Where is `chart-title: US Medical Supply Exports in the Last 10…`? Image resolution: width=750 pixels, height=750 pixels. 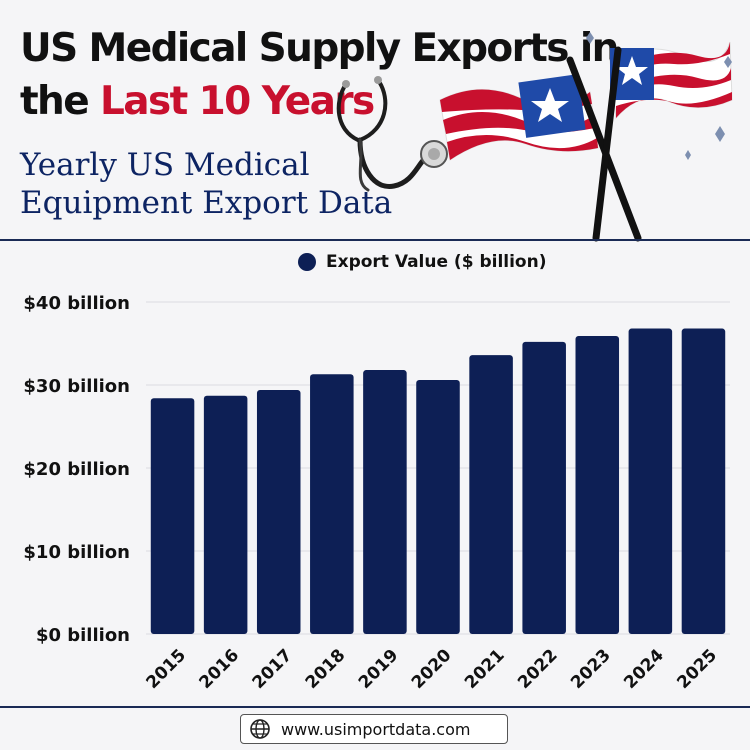 chart-title: US Medical Supply Exports in the Last 10… is located at coordinates (319, 75).